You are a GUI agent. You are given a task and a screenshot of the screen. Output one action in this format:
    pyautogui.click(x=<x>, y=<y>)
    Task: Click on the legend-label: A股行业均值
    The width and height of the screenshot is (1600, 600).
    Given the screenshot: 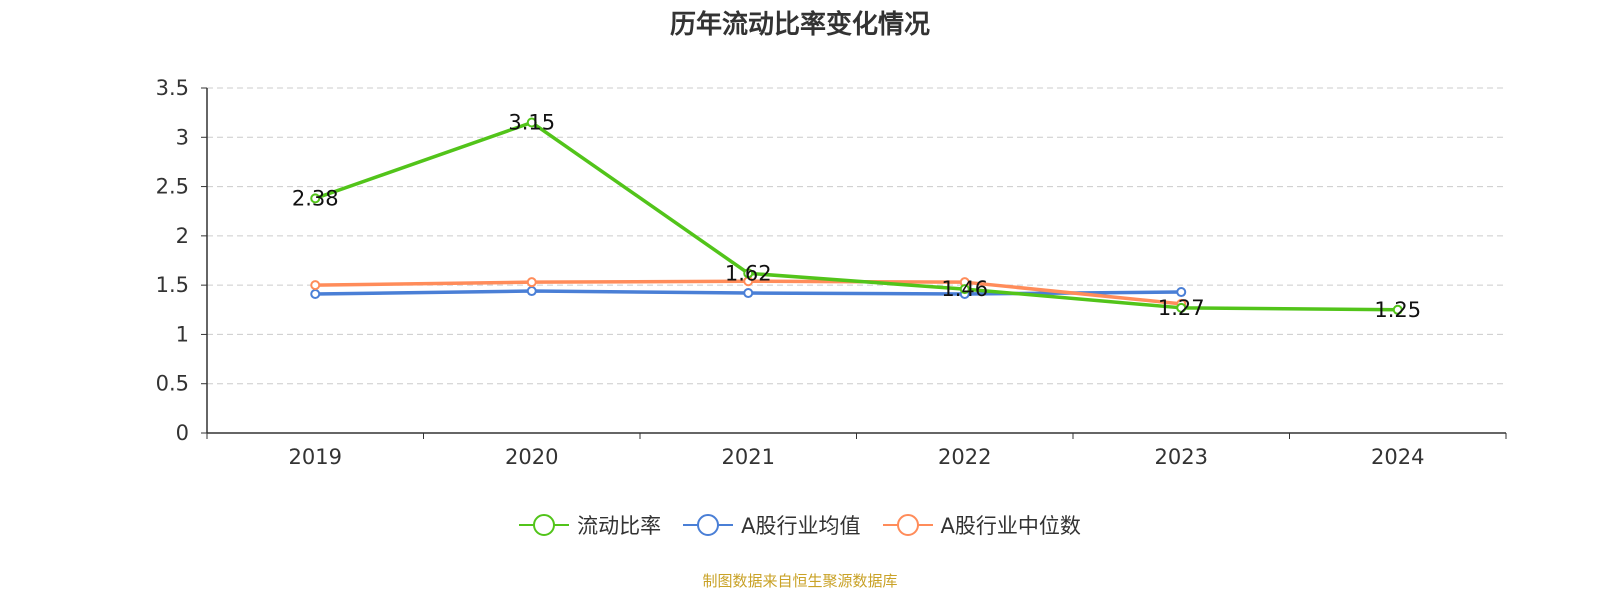 What is the action you would take?
    pyautogui.click(x=801, y=526)
    